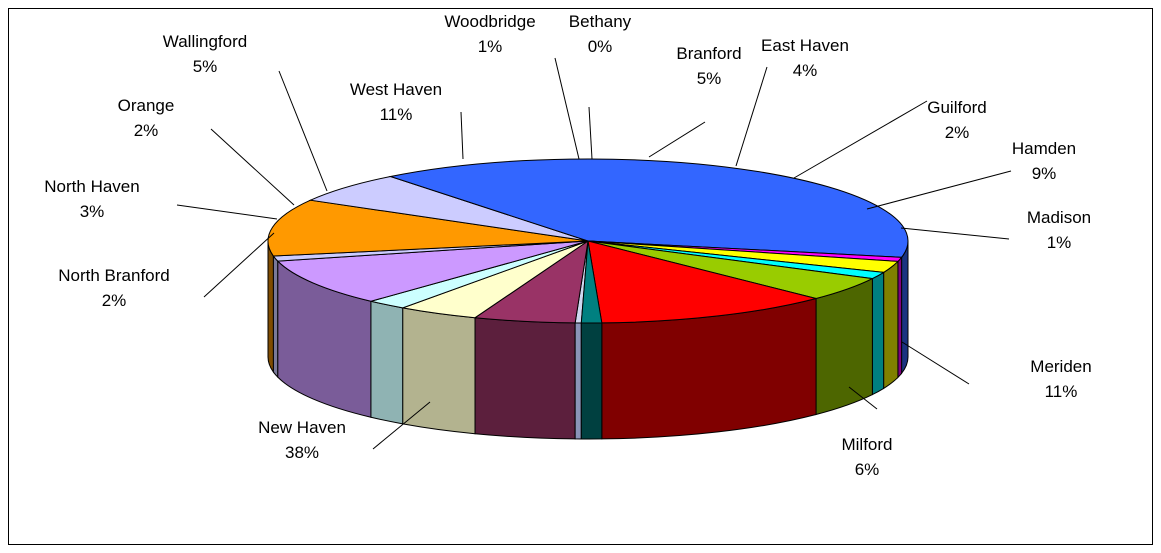 This screenshot has width=1161, height=553. I want to click on leader-line-north-haven, so click(227, 212).